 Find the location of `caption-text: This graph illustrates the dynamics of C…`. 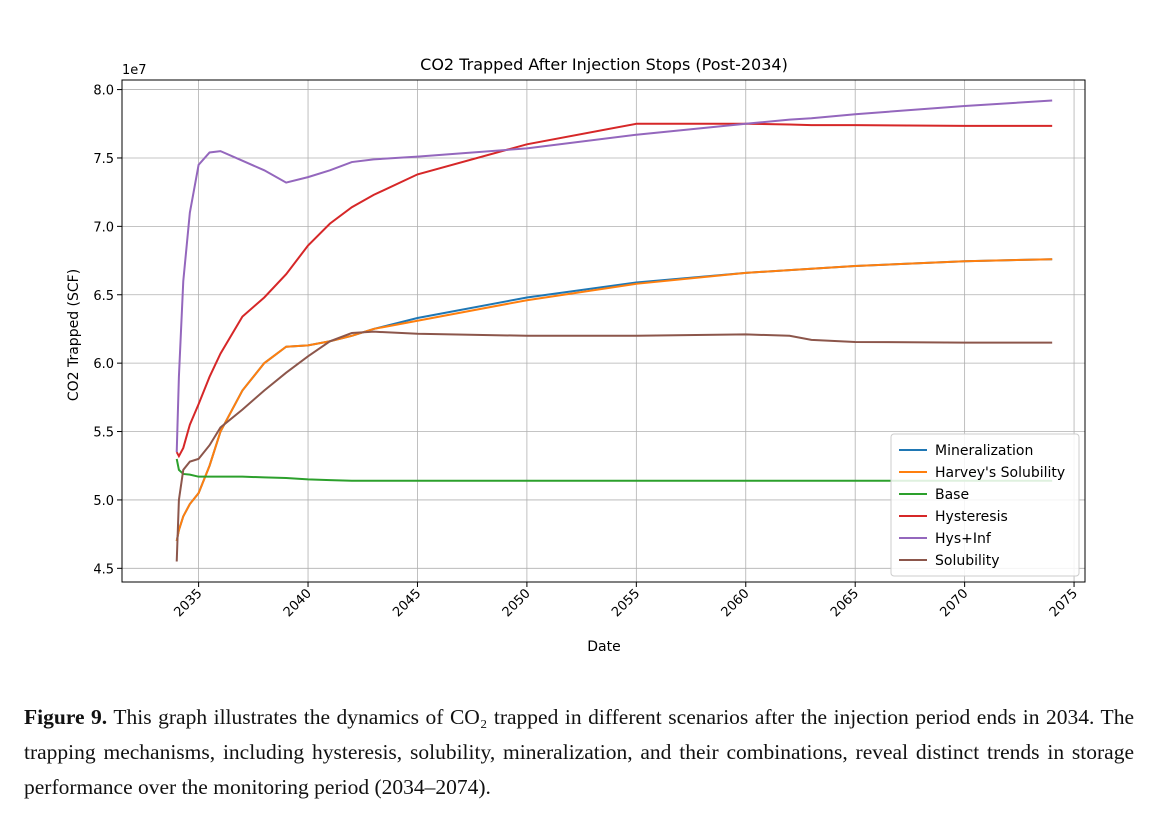

caption-text: This graph illustrates the dynamics of C… is located at coordinates (579, 752).